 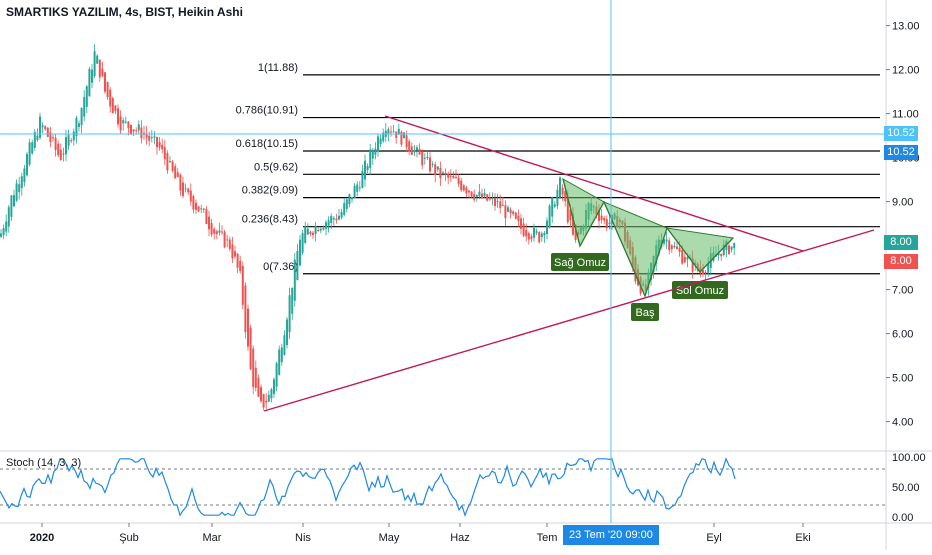 I want to click on last-price-red: 8.00, so click(x=901, y=261).